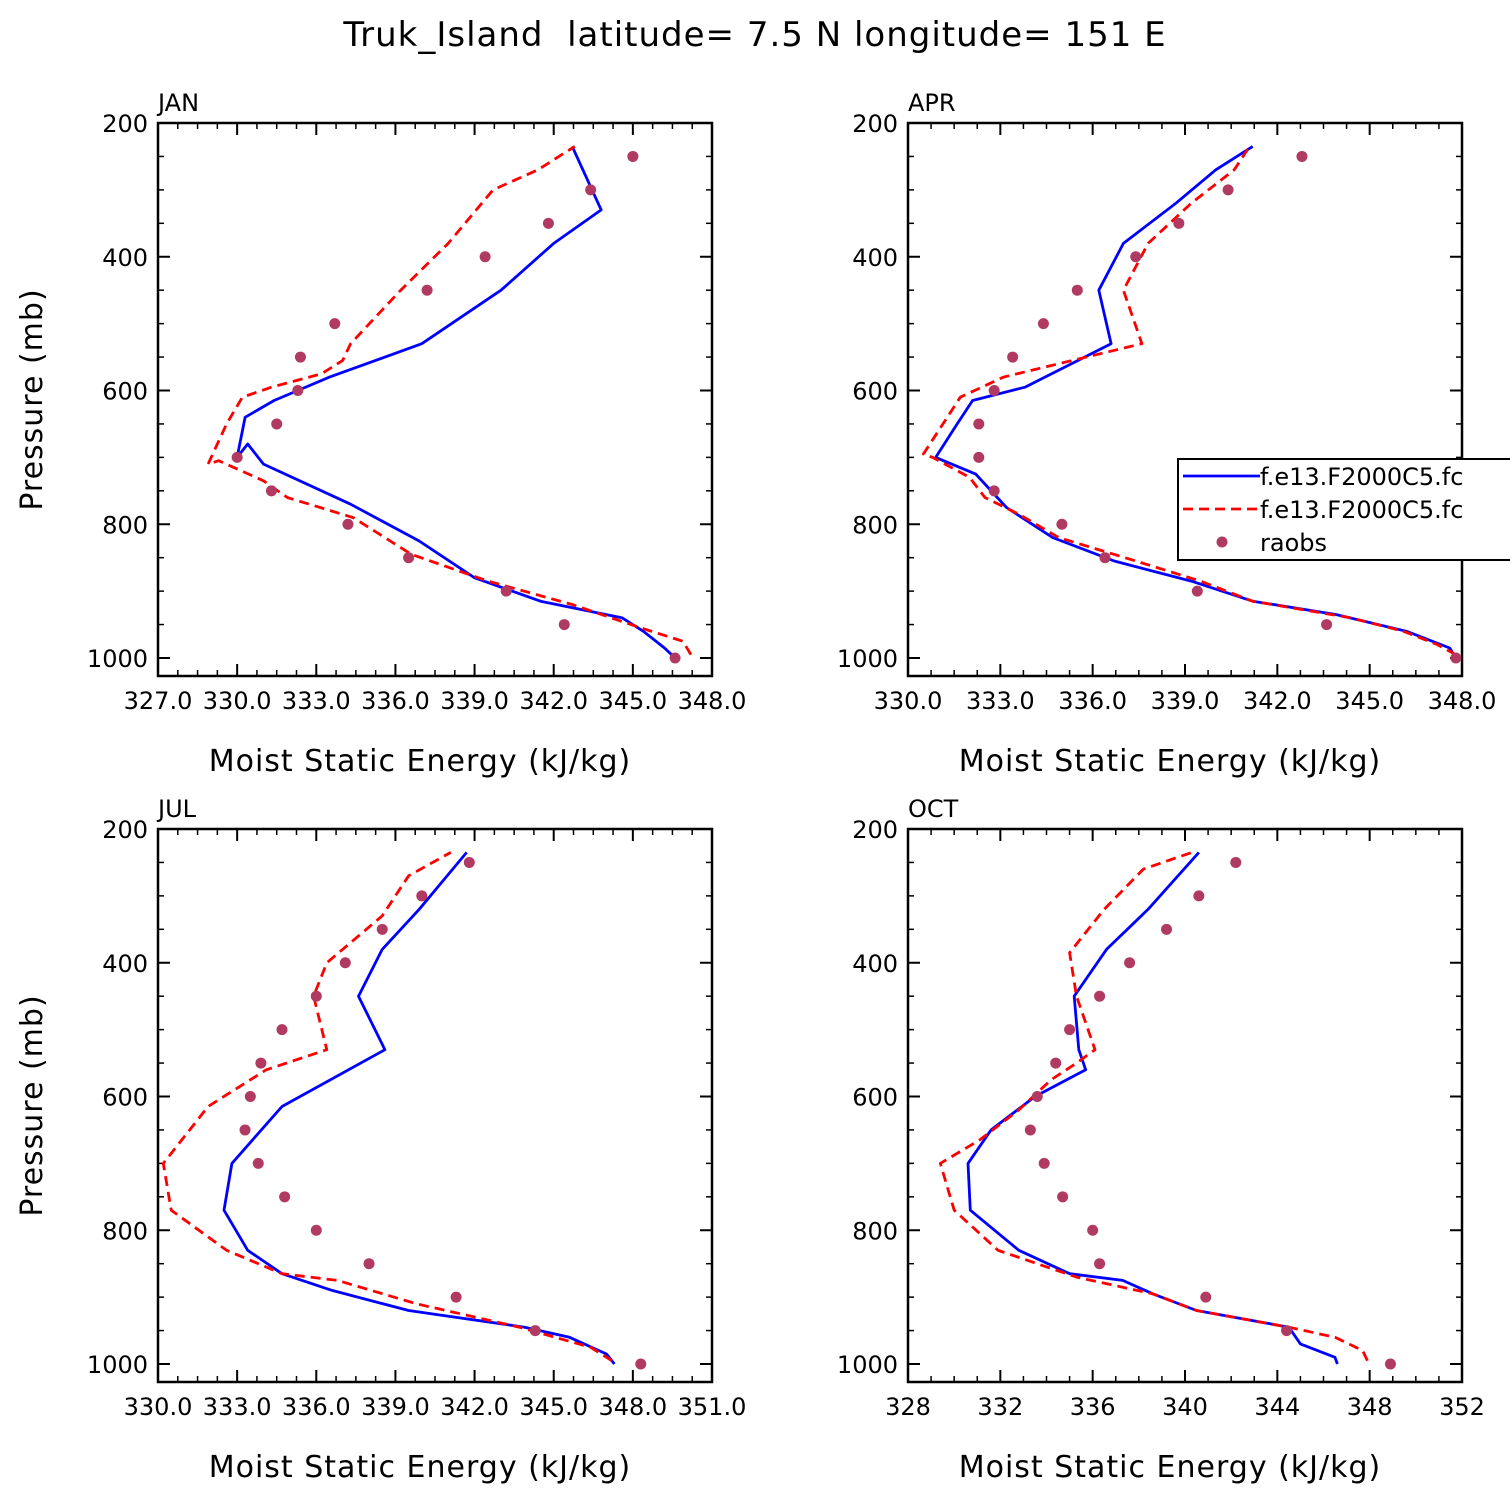  Describe the element at coordinates (1093, 1407) in the screenshot. I see `x-tick-label: 336` at that location.